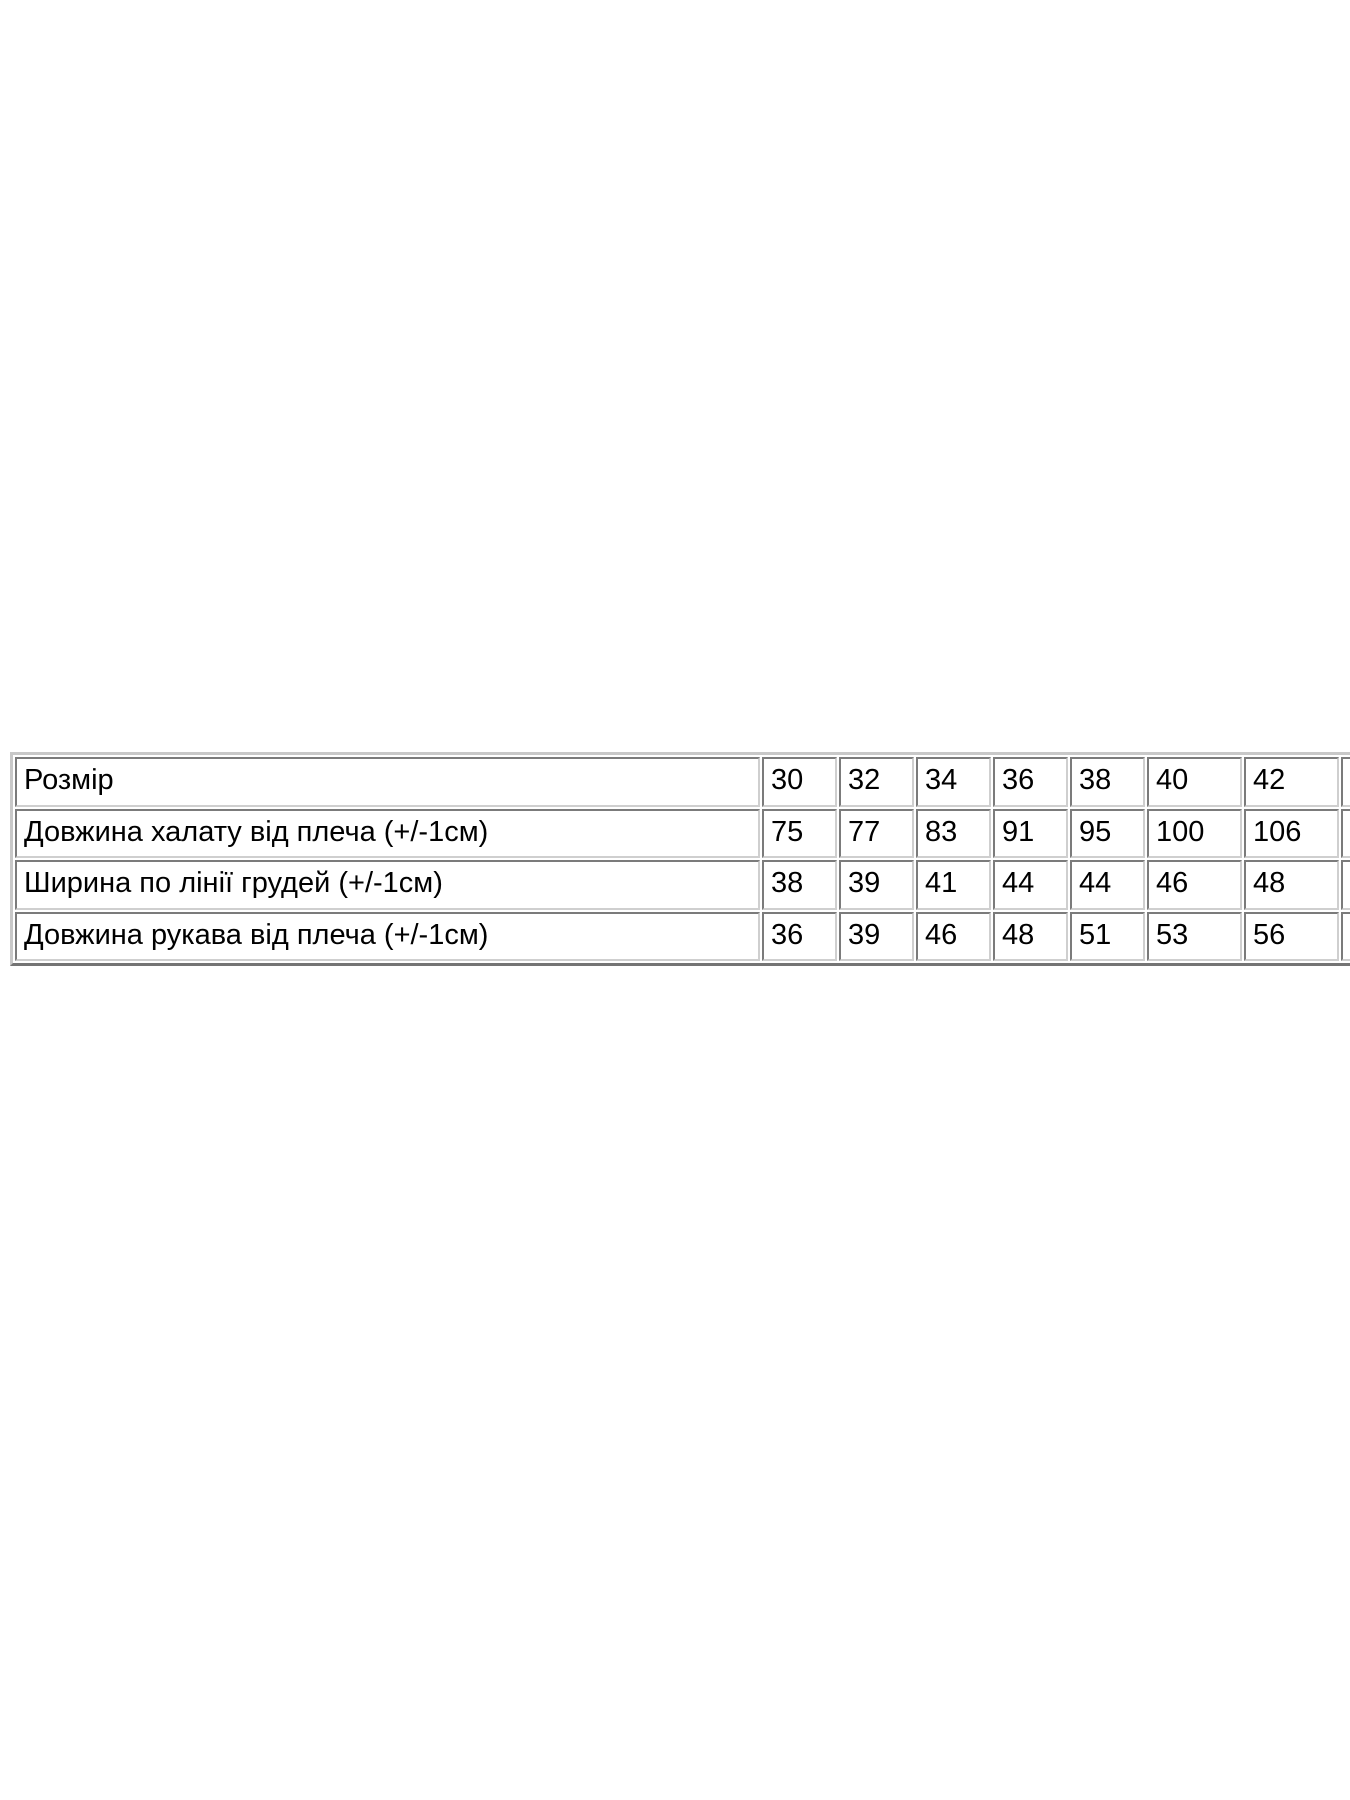 This screenshot has height=1800, width=1350. Describe the element at coordinates (1291, 782) in the screenshot. I see `header-size-cell-7: 42` at that location.